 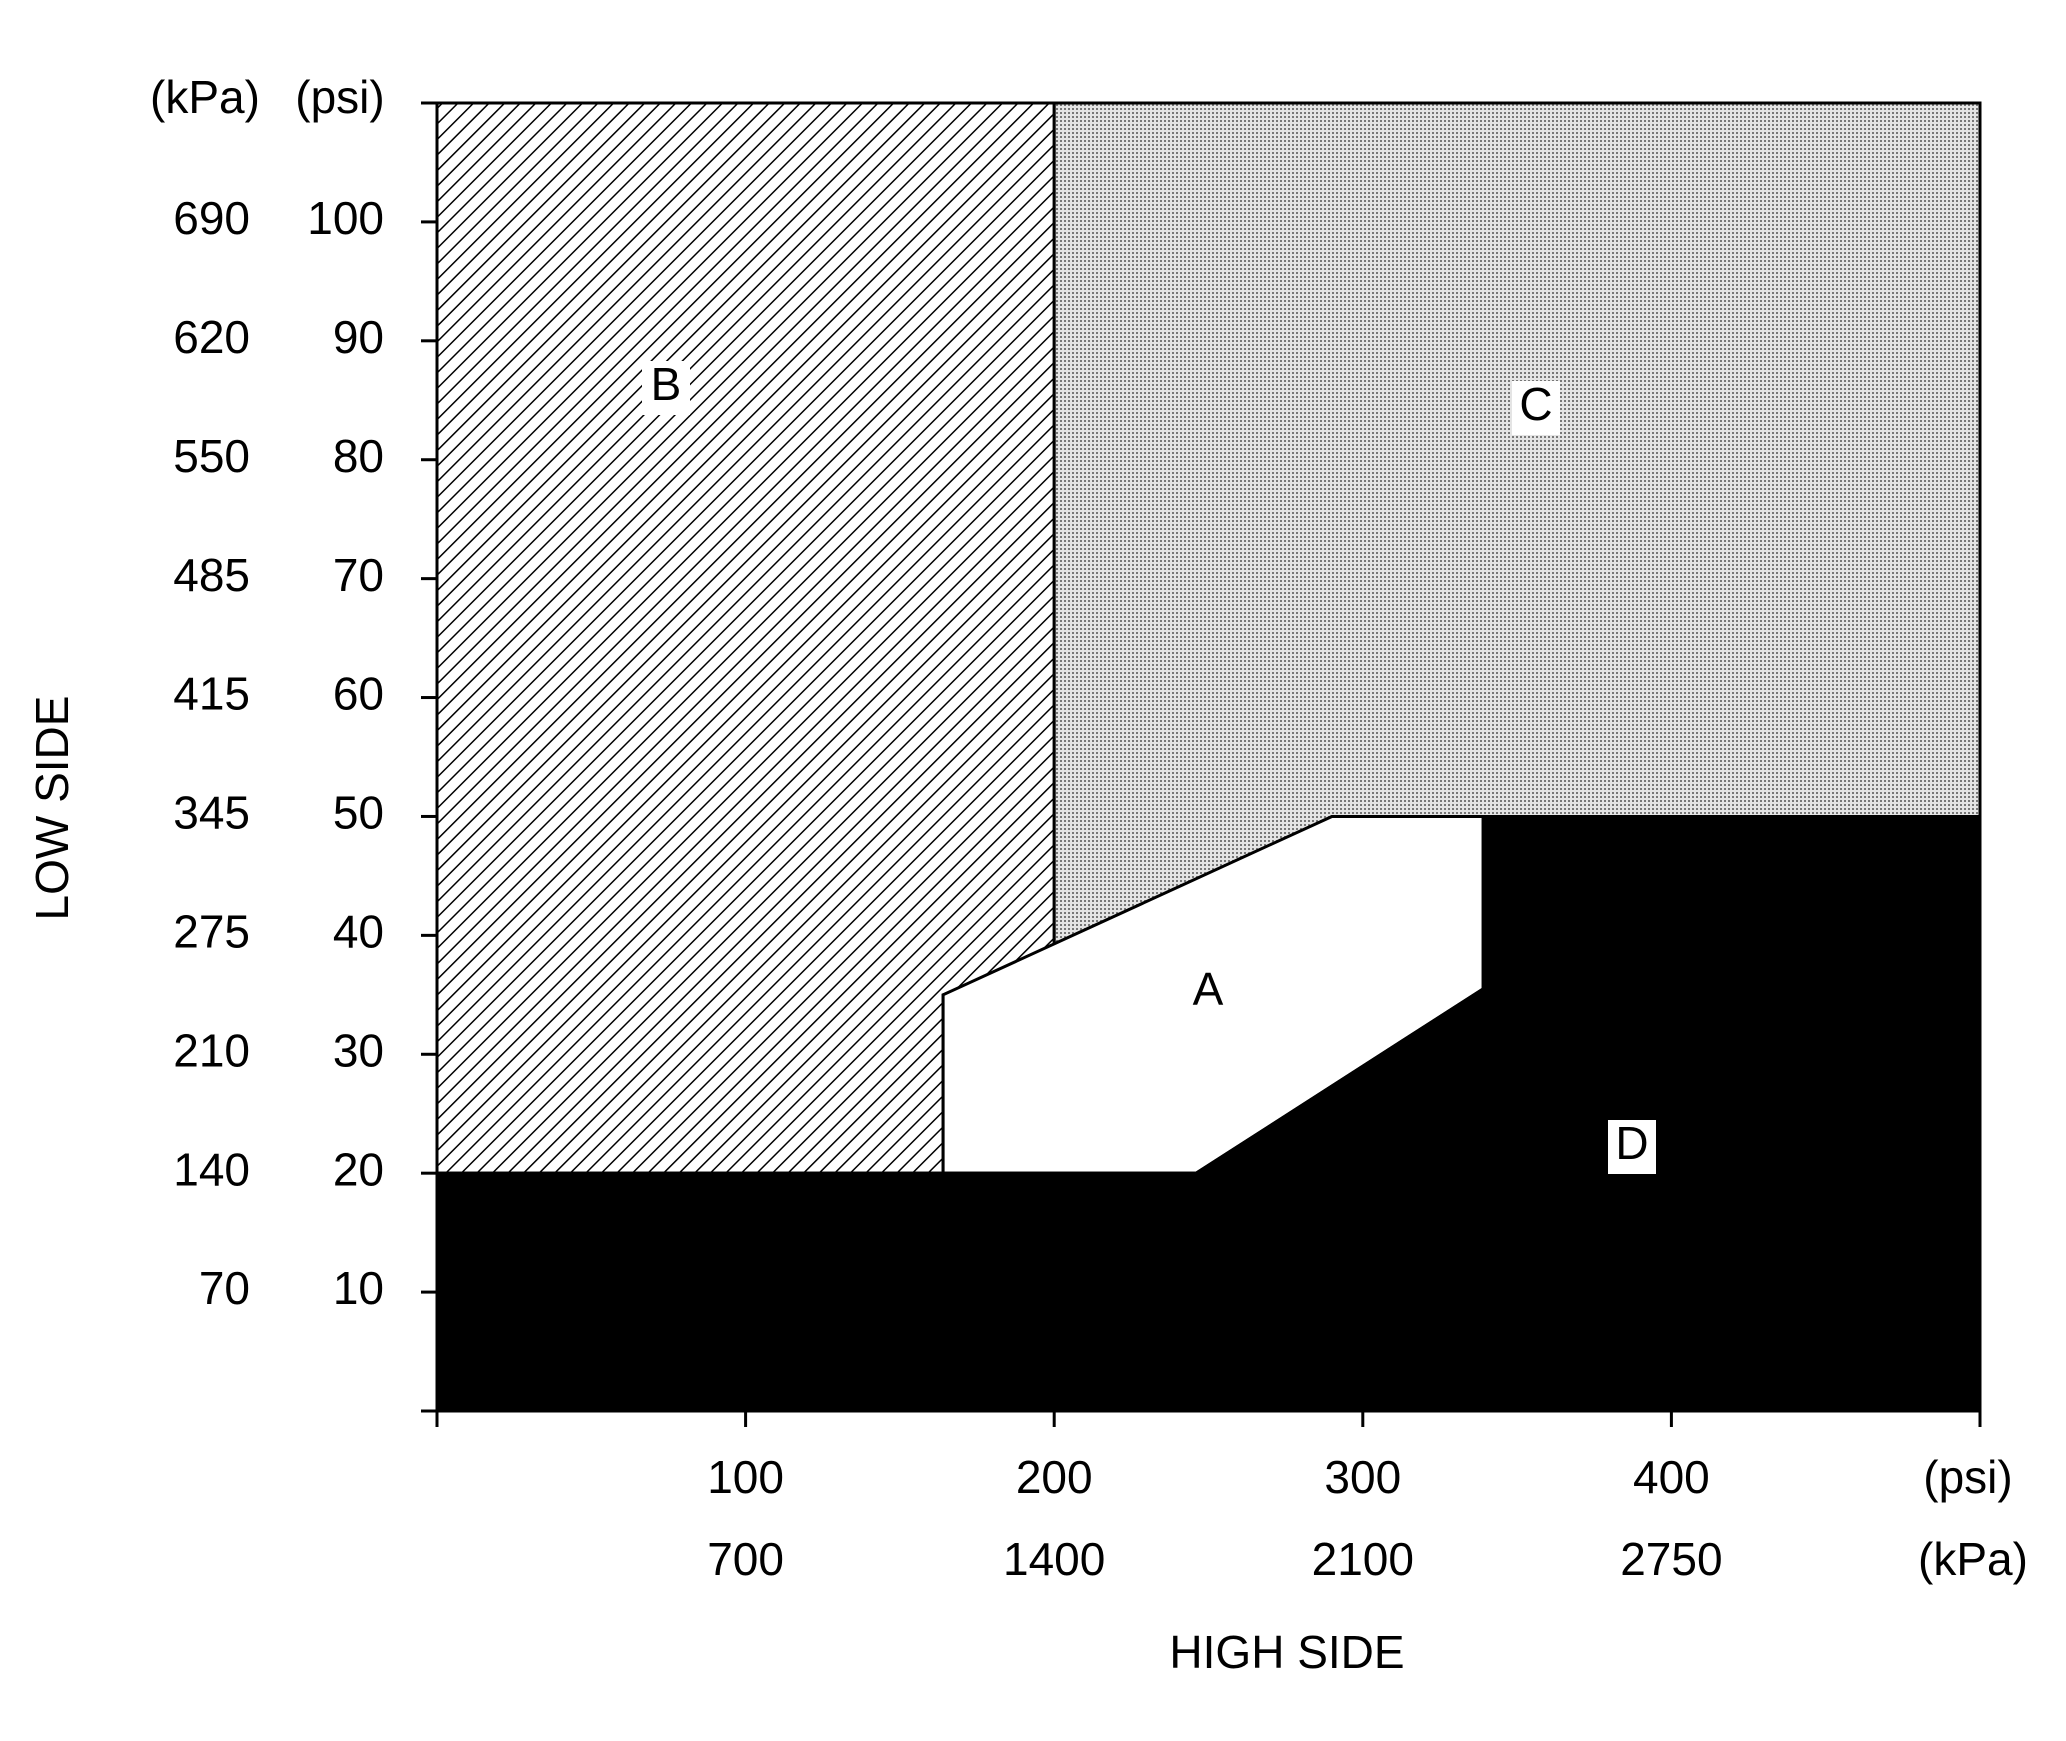 What do you see at coordinates (1362, 1477) in the screenshot?
I see `x-tick-label: 300` at bounding box center [1362, 1477].